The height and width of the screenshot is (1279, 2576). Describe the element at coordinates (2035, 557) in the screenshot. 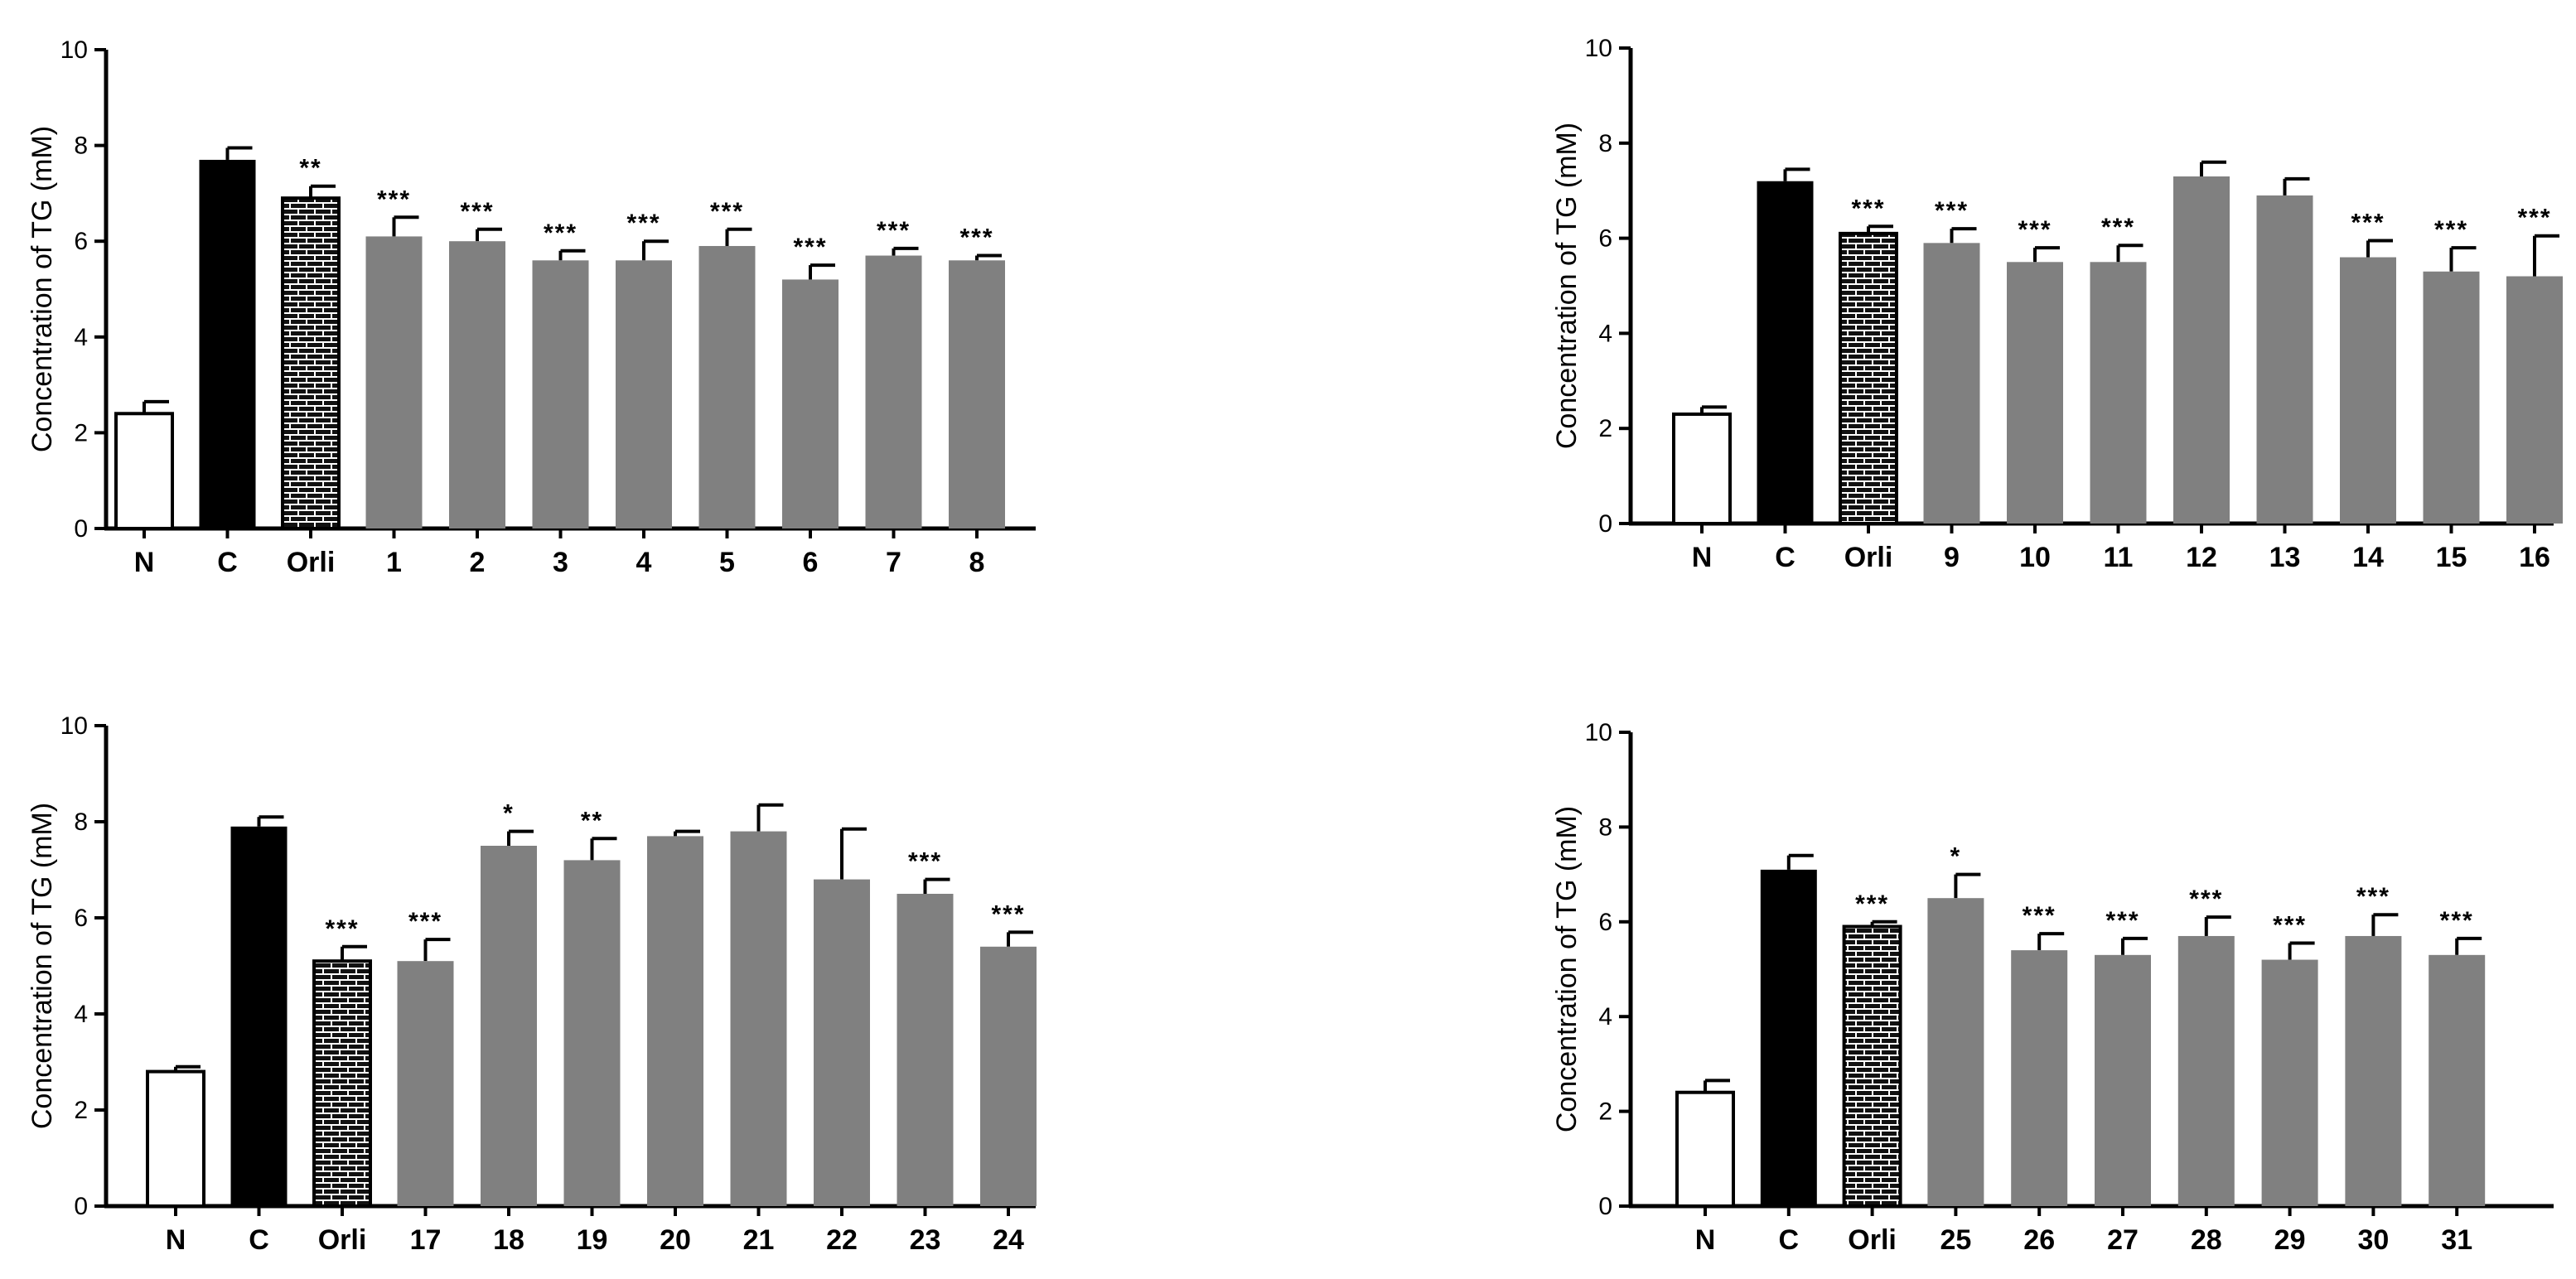

I see `x-tick-label: 10` at that location.